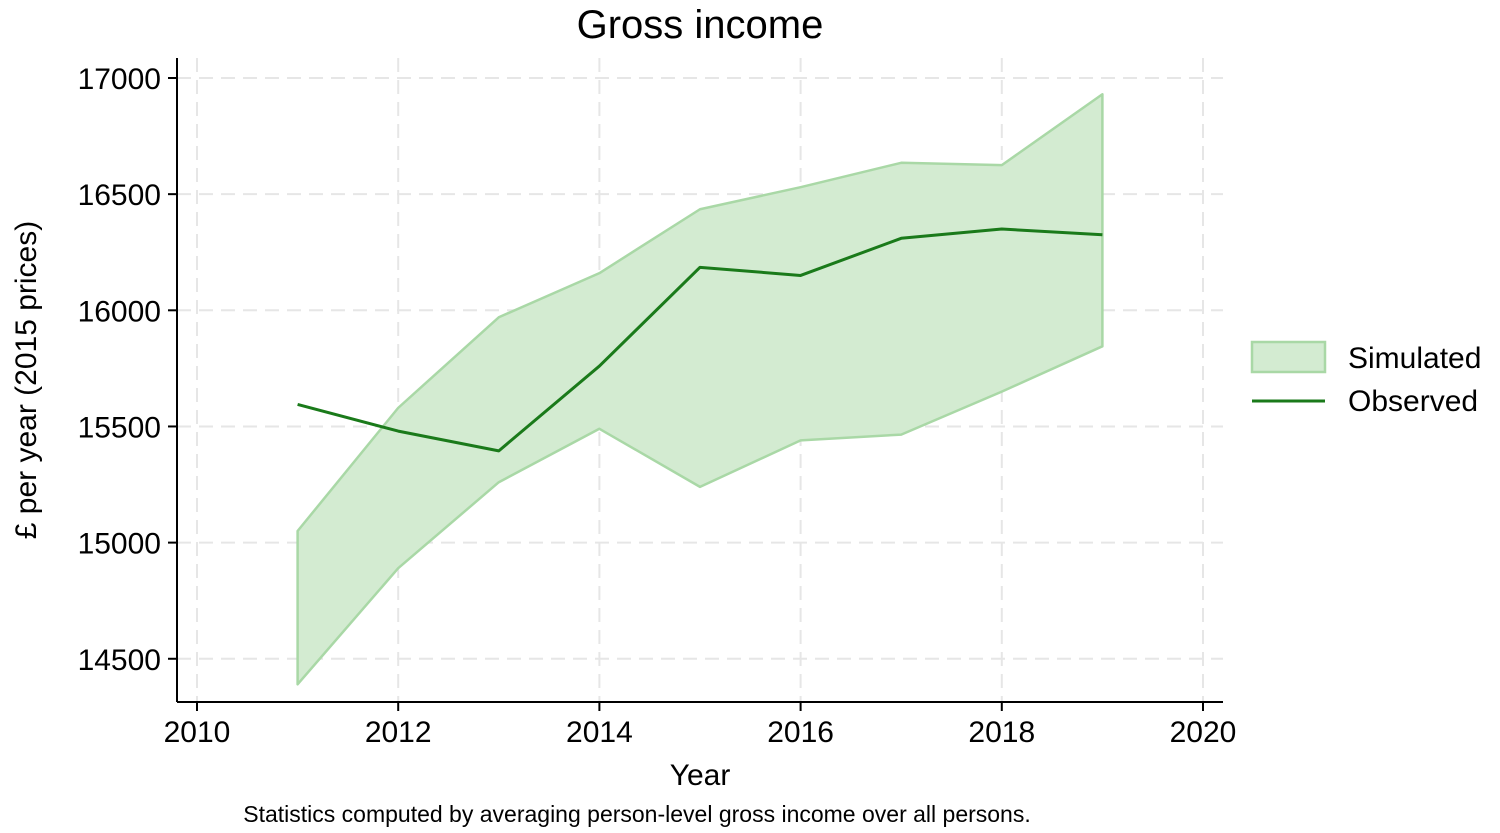  I want to click on x-tick-labels: 2010 2012 2014 2016 2018 2020, so click(700, 732).